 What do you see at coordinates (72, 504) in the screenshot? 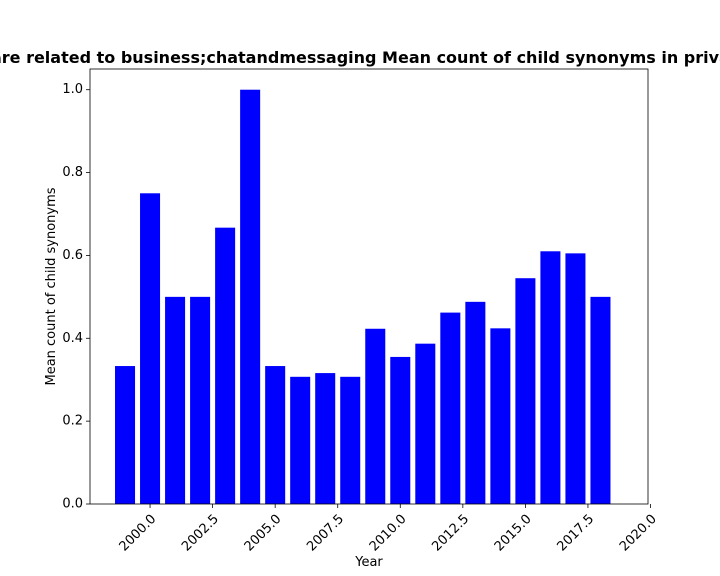
I see `y-tick-label: 0.0` at bounding box center [72, 504].